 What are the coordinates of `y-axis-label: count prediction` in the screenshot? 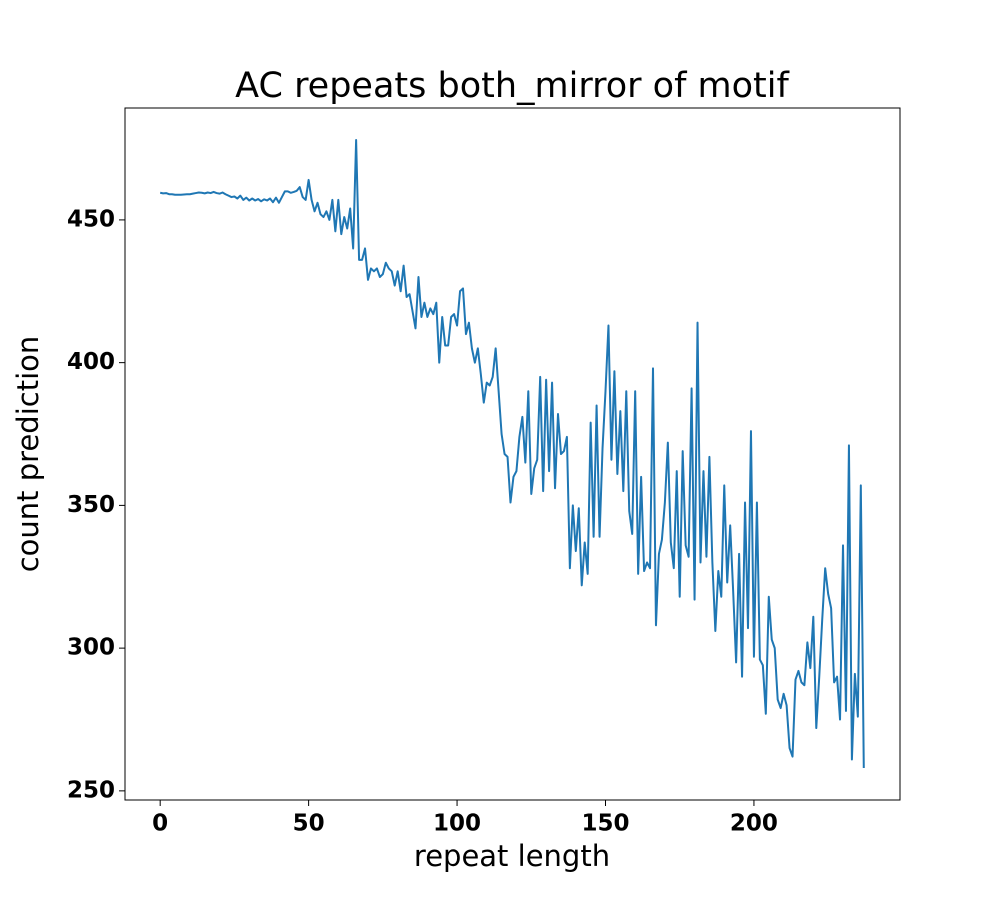 It's located at (28, 454).